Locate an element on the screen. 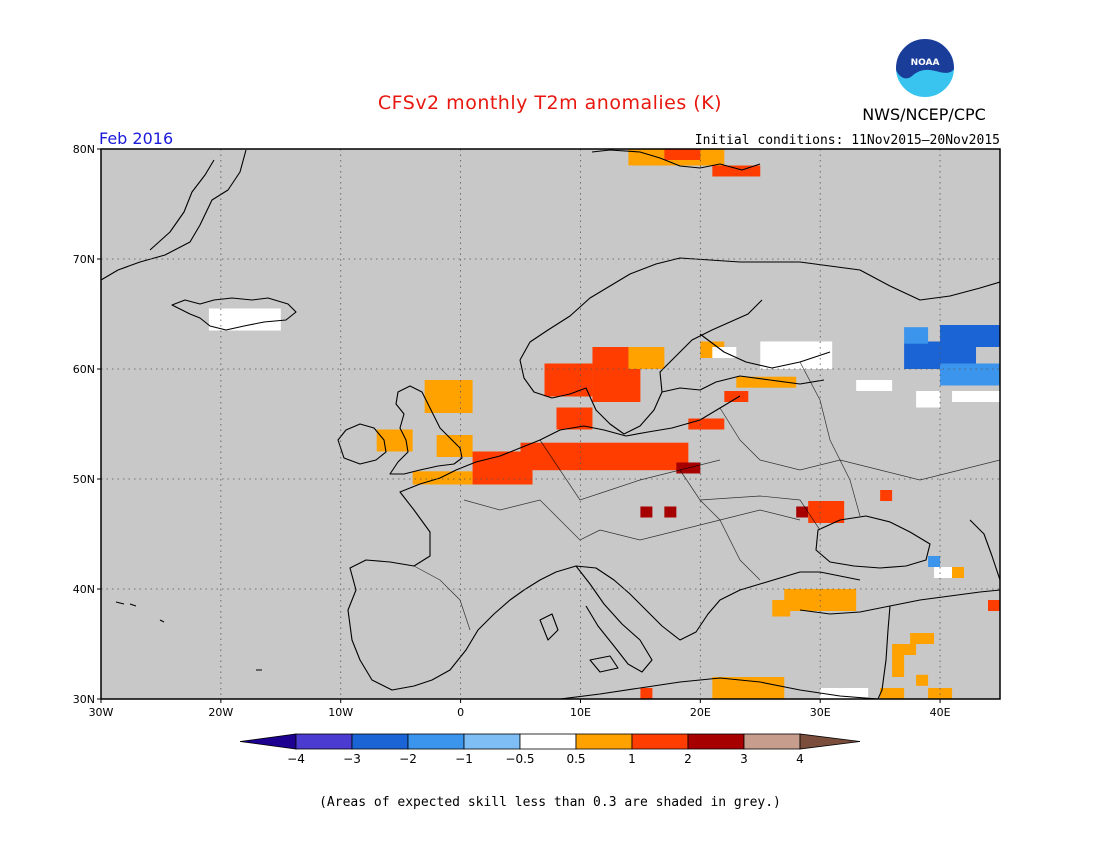 The image size is (1100, 850). legend-tick-label: −3 is located at coordinates (352, 759).